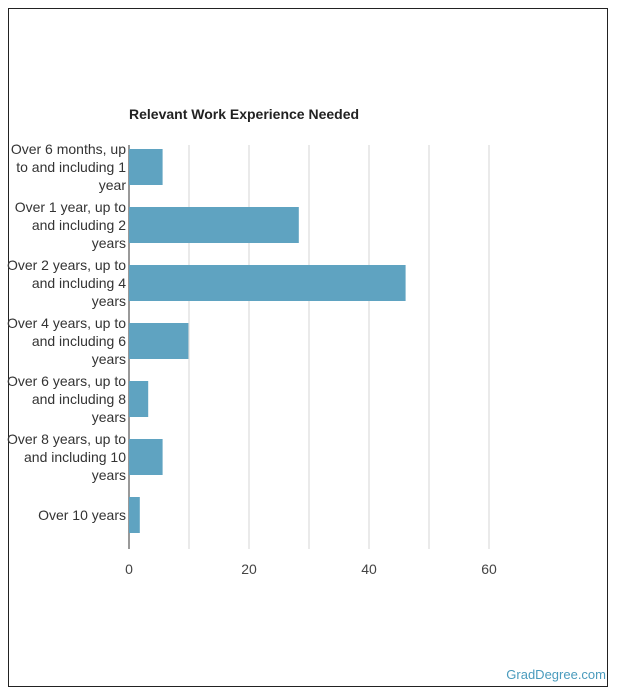  I want to click on category-label: Over 2 years, up to and including 4 years, so click(66, 283).